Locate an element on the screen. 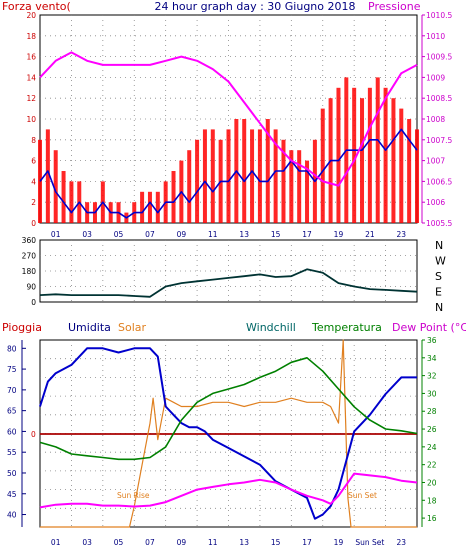 Image resolution: width=466 pixels, height=555 pixels. temperature-tick-label: 34 is located at coordinates (432, 358).